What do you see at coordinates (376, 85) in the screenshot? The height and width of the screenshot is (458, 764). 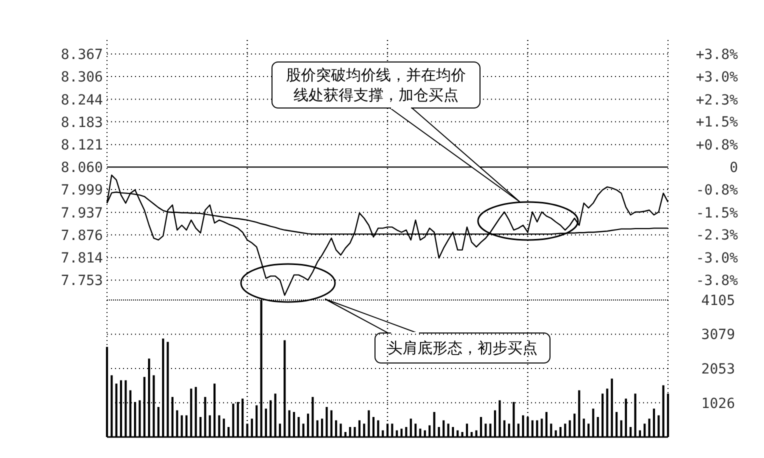 I see `annotation: 股价突破均价线，并在均价线处获得支撑，加仓买点` at bounding box center [376, 85].